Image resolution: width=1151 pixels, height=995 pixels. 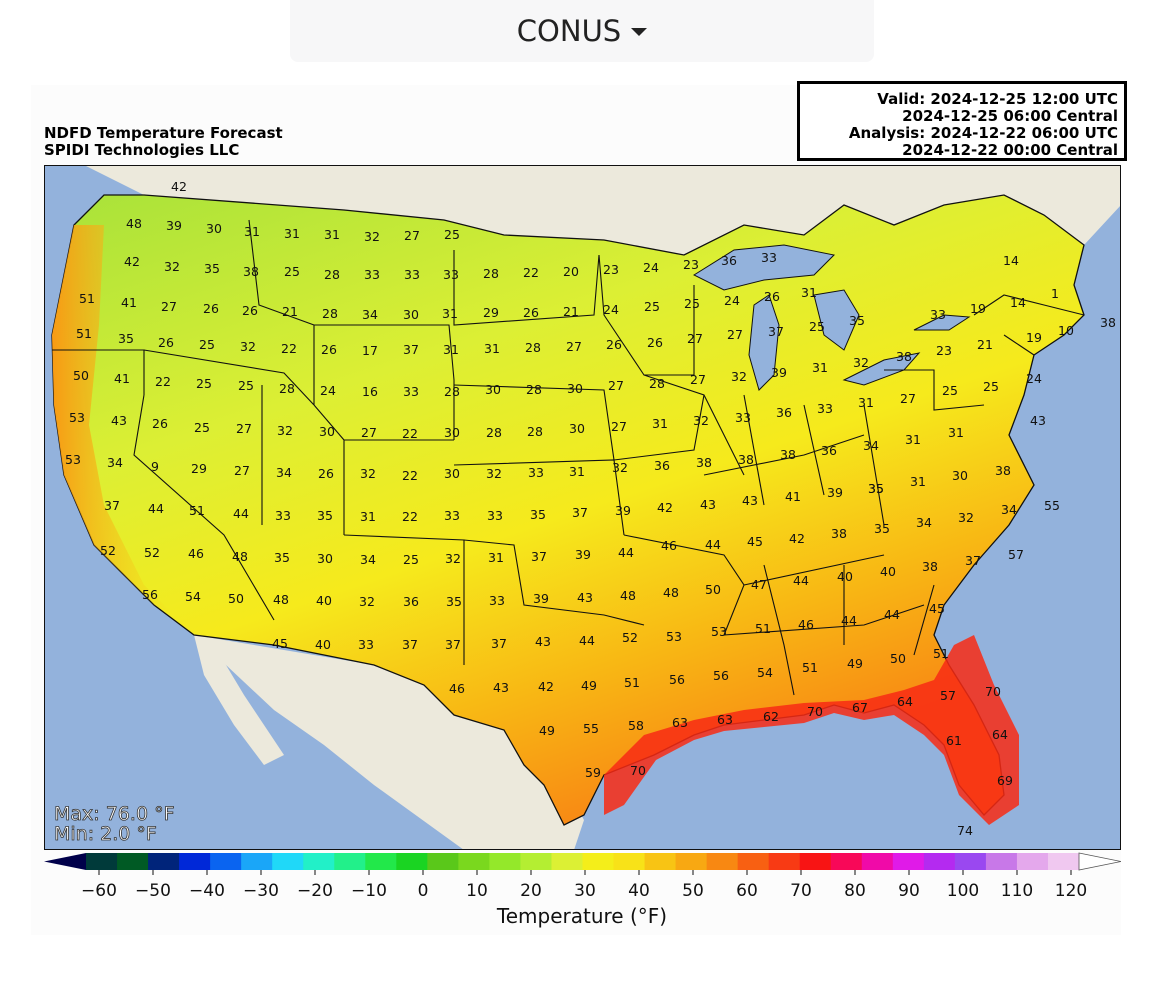 What do you see at coordinates (811, 730) in the screenshot?
I see `gulf-coast-hot` at bounding box center [811, 730].